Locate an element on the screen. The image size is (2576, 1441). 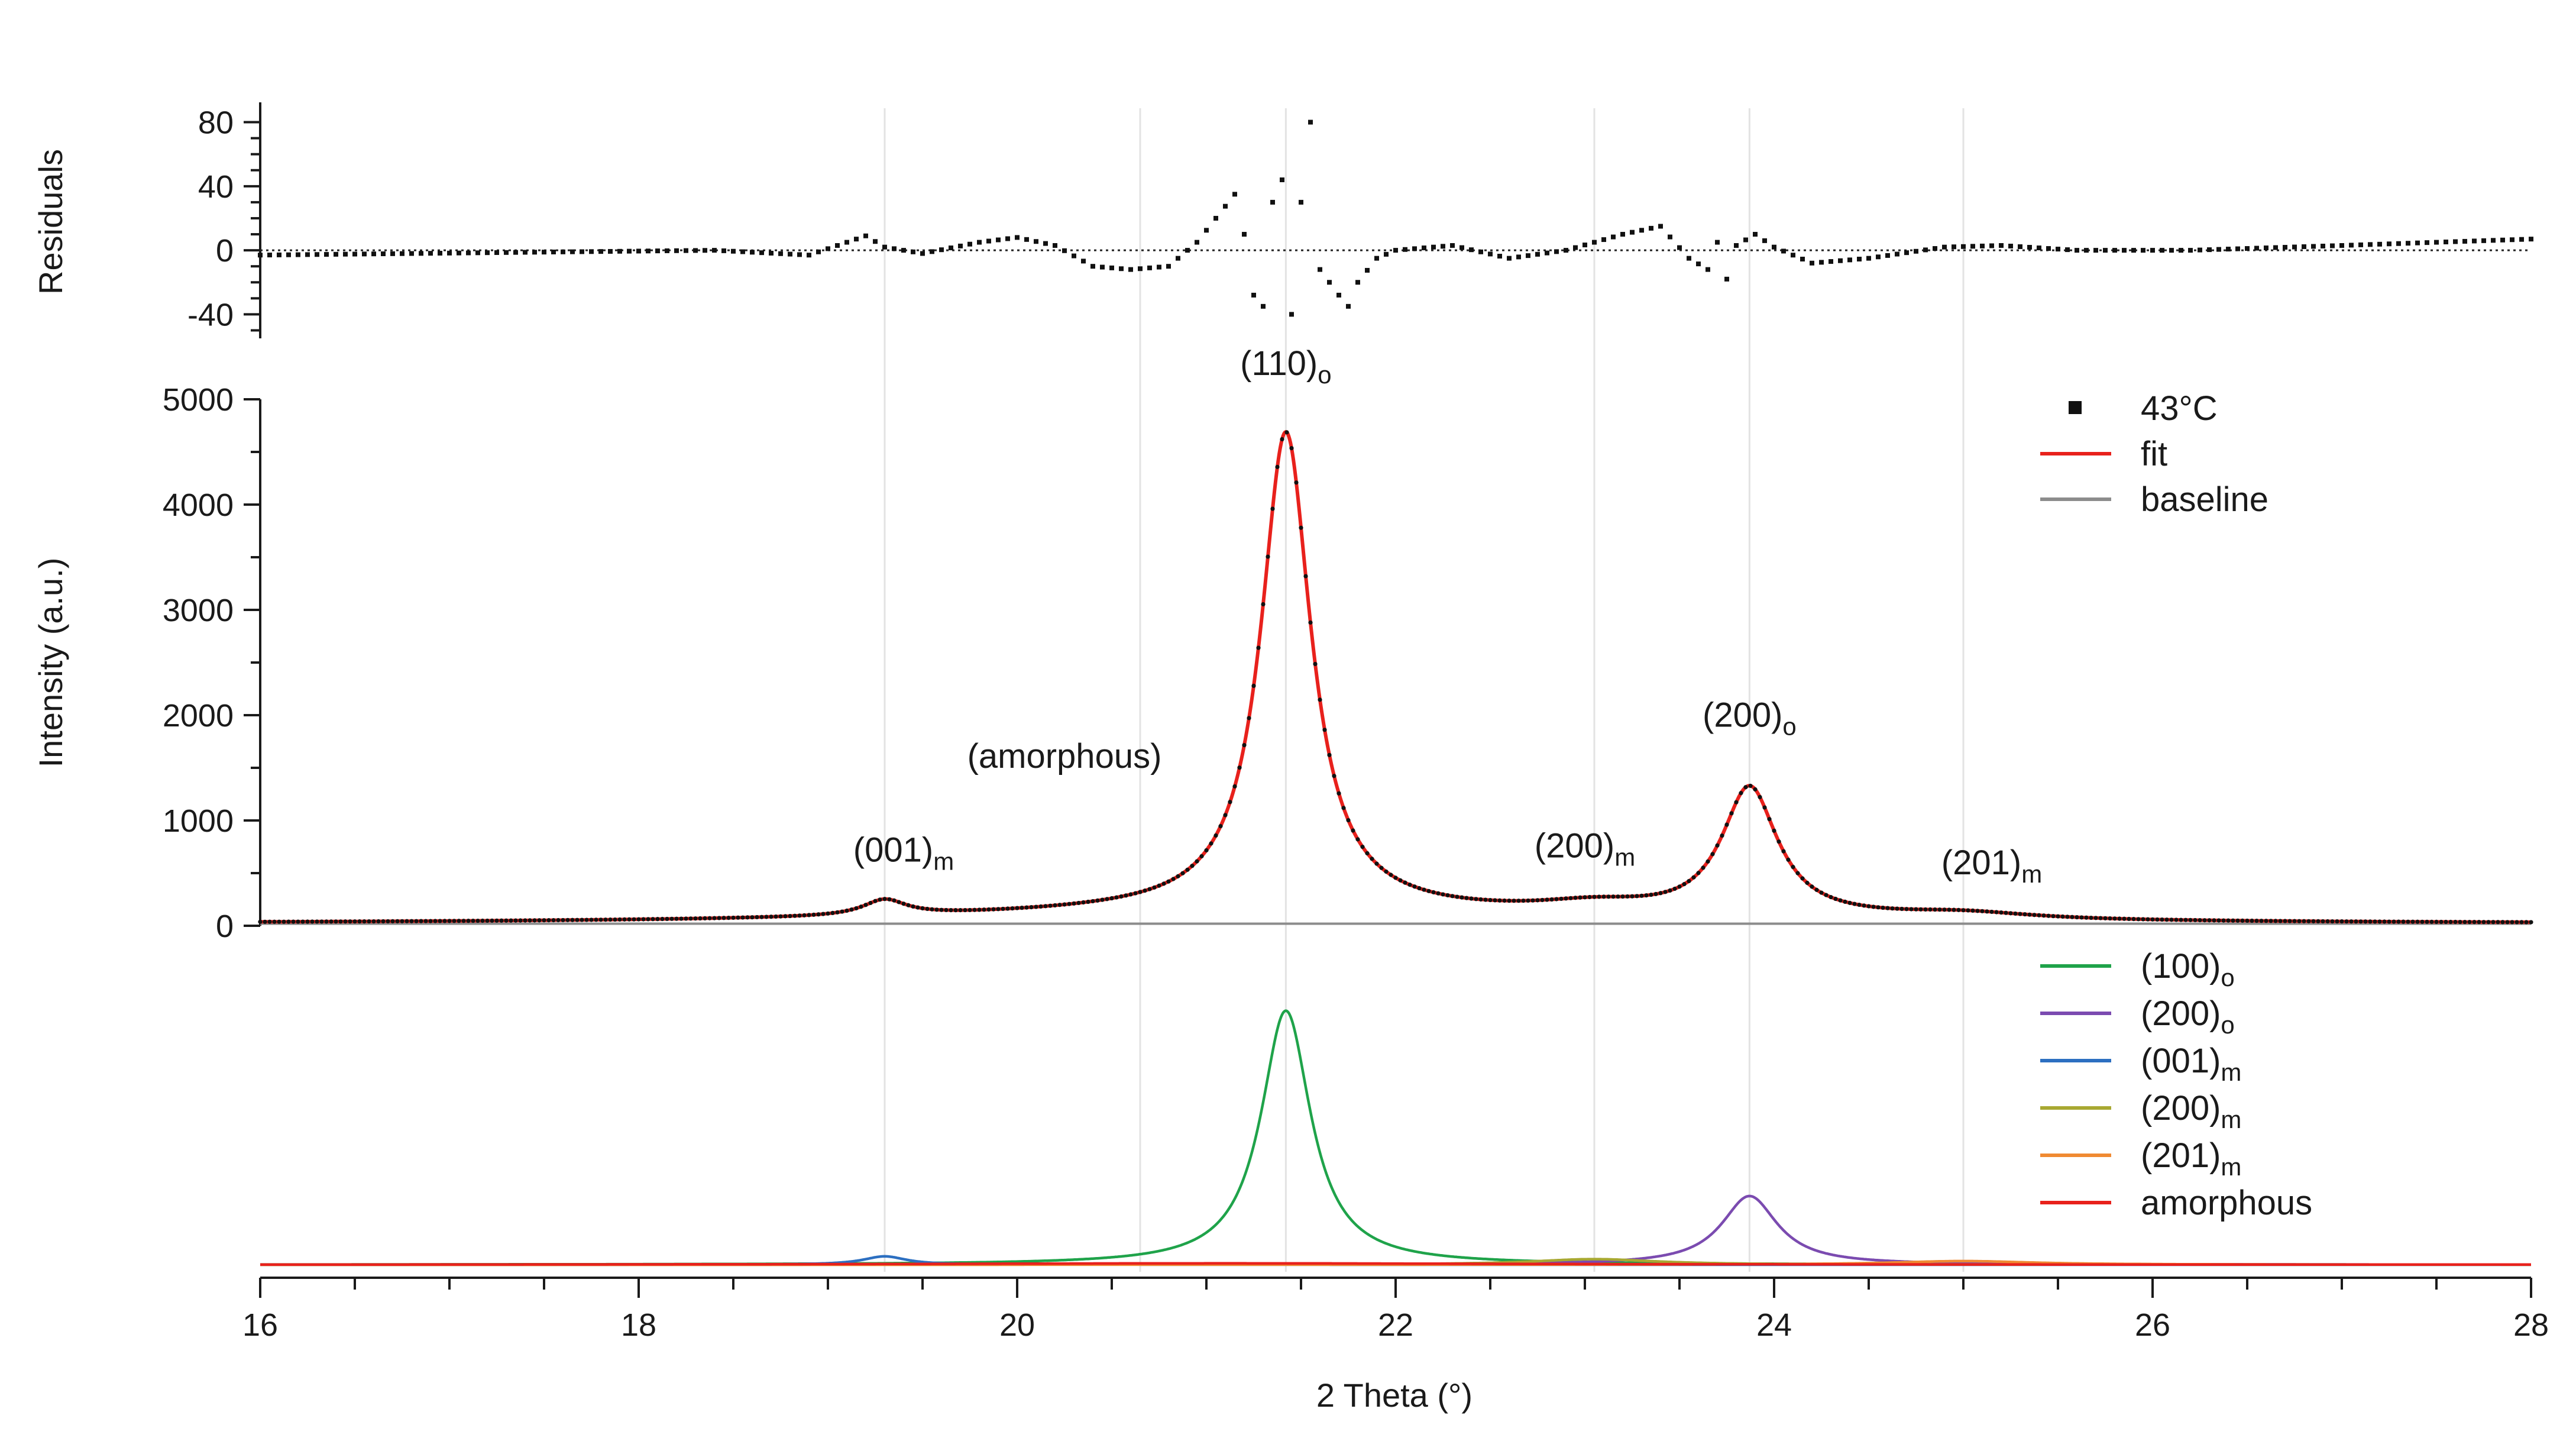
legend-label: fit is located at coordinates (2154, 454).